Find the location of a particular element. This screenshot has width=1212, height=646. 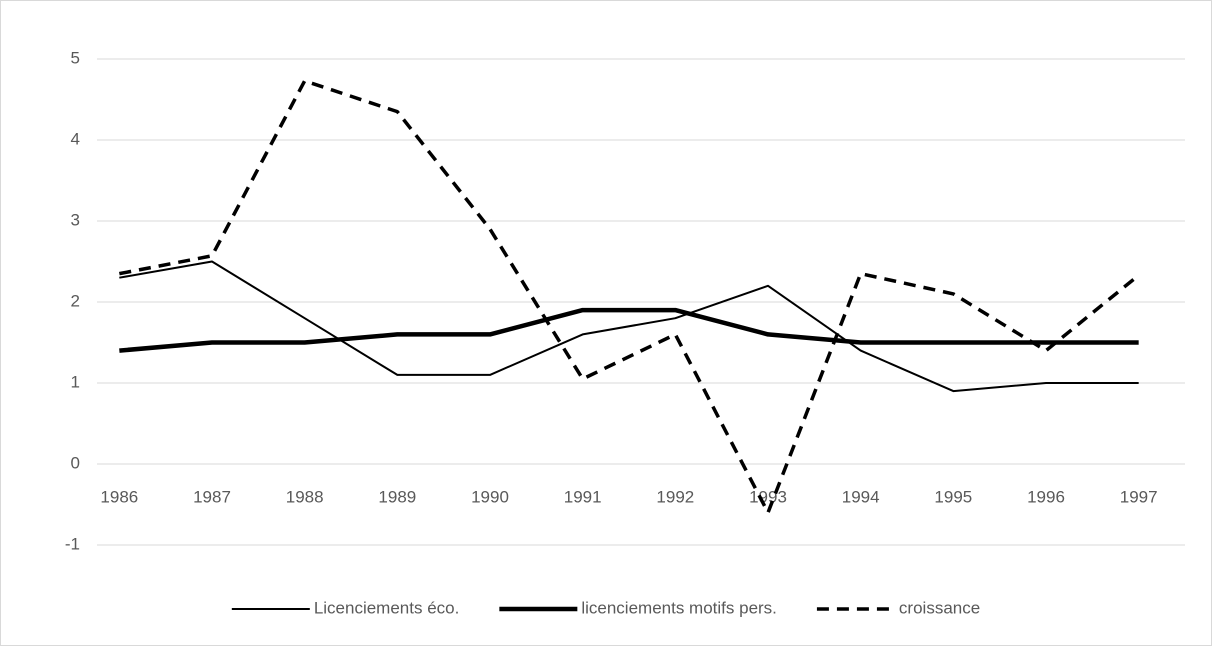

legend-label: Licenciements éco. is located at coordinates (387, 607).